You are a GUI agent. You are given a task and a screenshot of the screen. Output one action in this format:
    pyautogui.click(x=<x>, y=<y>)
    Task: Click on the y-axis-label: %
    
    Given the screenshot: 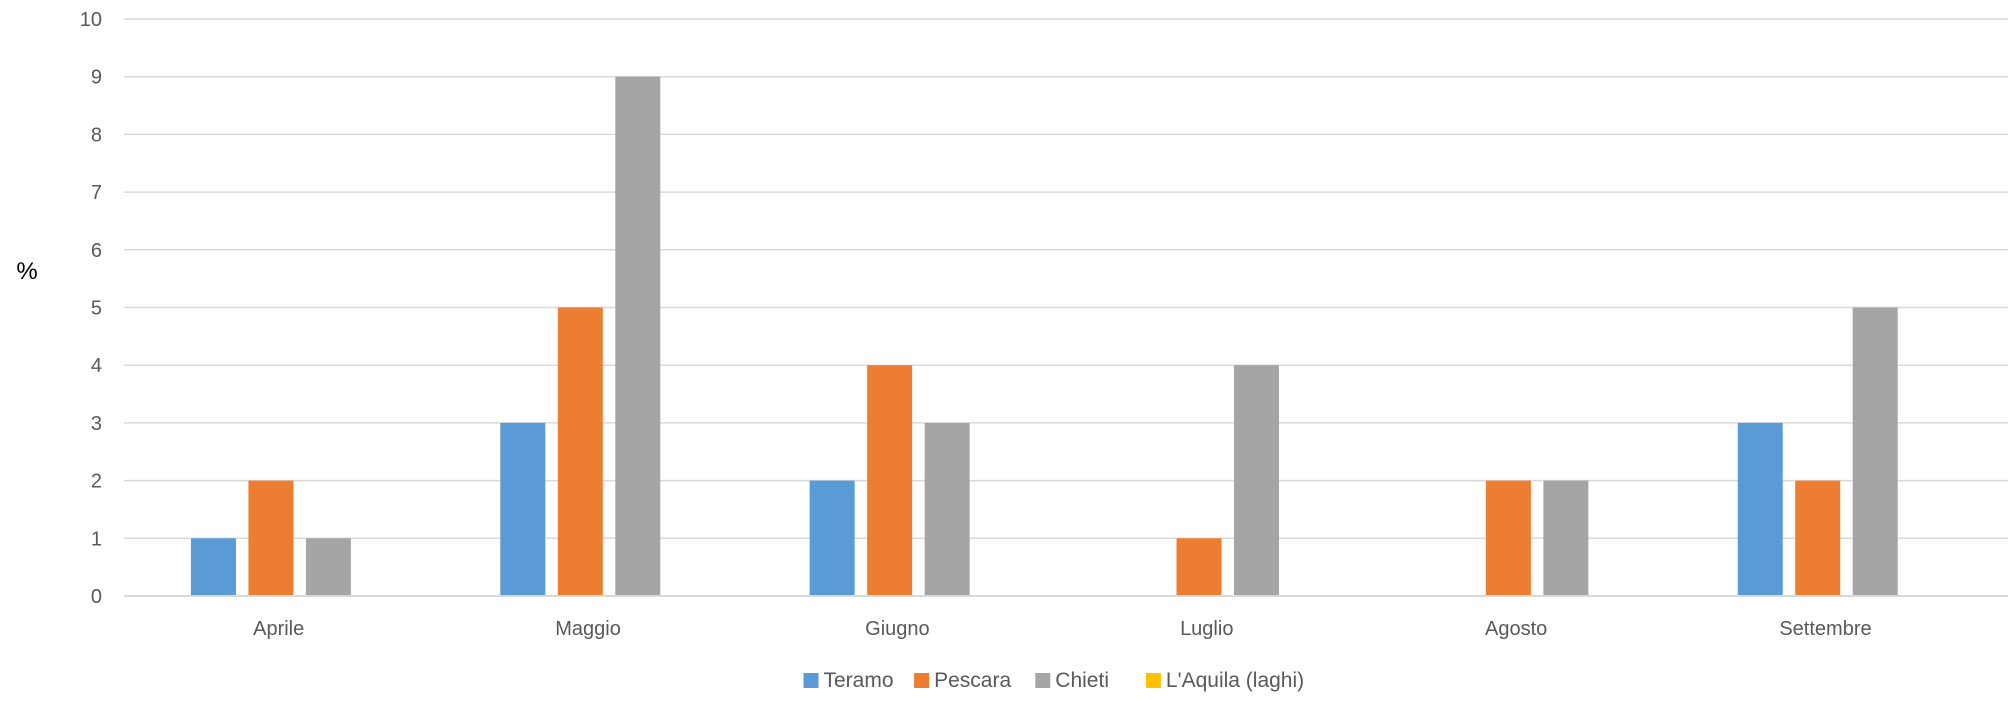 What is the action you would take?
    pyautogui.click(x=26, y=271)
    